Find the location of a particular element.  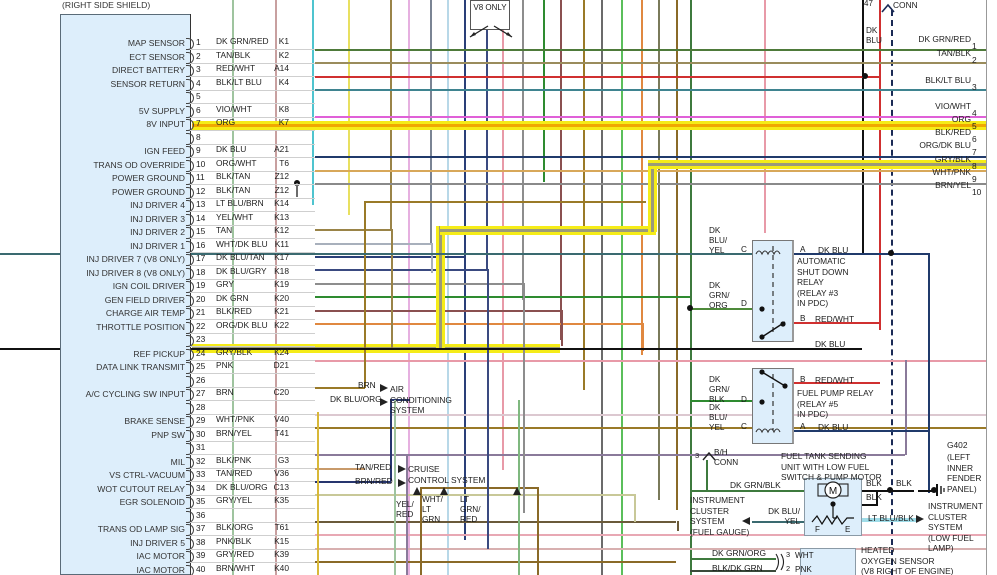

o2-pin3-wire-label: WHT is located at coordinates (804, 555).